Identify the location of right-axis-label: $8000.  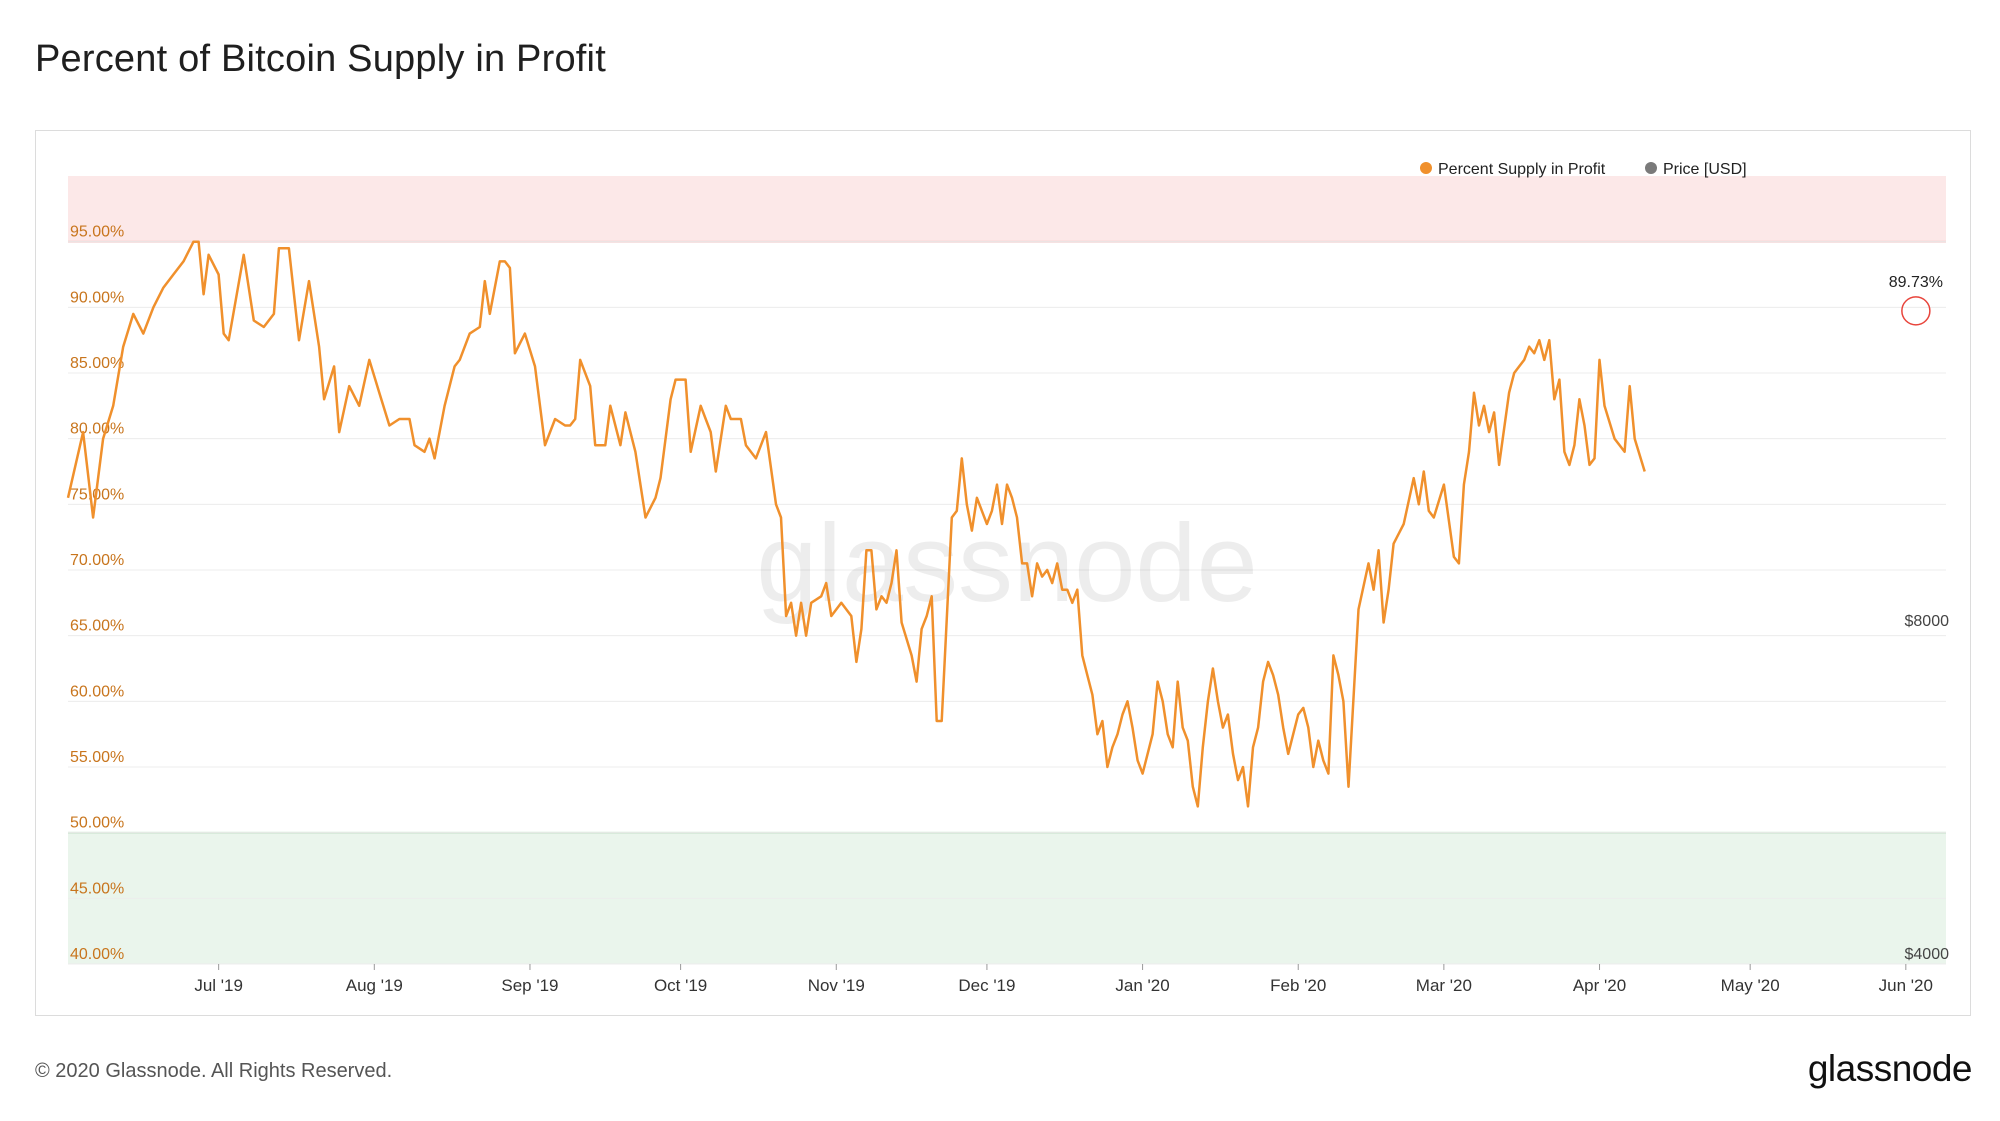
(1927, 621).